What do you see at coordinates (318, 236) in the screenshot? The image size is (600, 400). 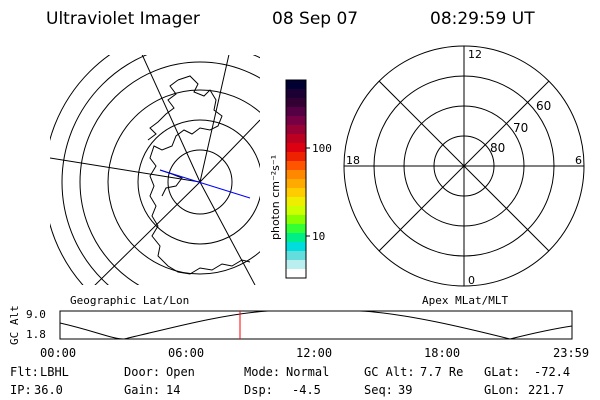 I see `colorbar-tick-label: 10` at bounding box center [318, 236].